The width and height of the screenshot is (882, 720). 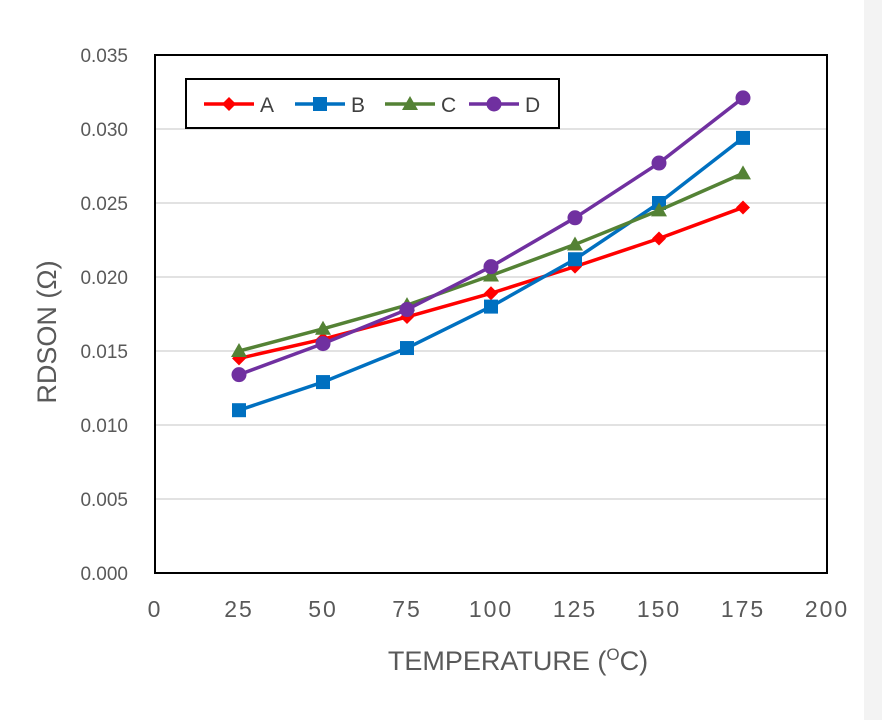 I want to click on x-tick-label: 50, so click(x=323, y=609).